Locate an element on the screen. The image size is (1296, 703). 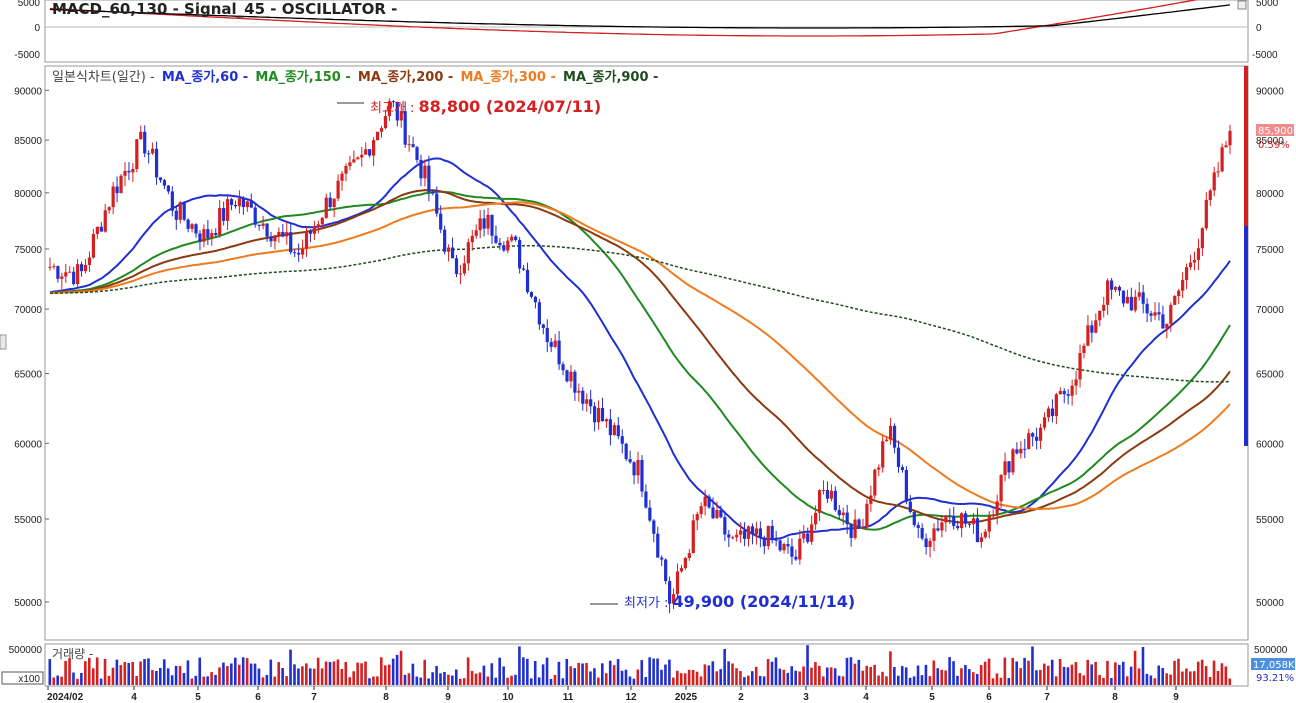
x-tick-label: 2025 is located at coordinates (686, 697).